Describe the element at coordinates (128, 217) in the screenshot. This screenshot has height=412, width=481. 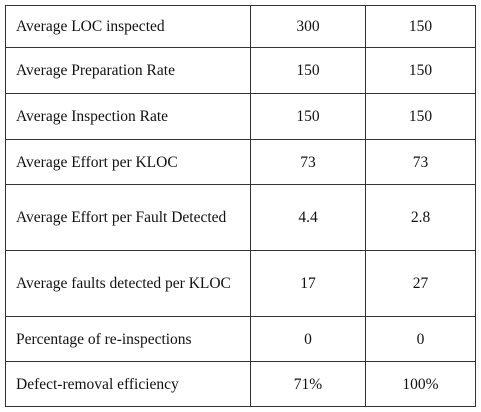
I see `table-cell: Average Effort per Fault Detected` at that location.